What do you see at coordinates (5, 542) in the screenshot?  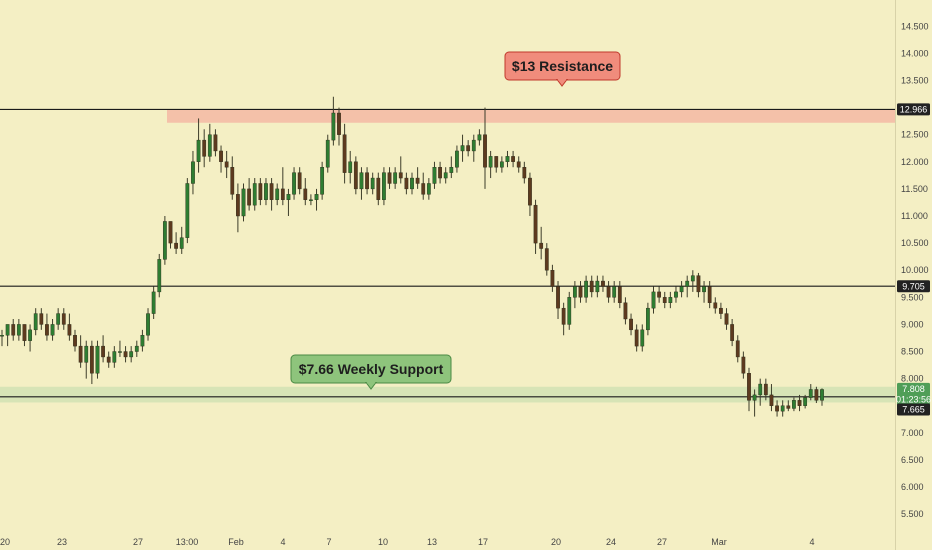 I see `x-tick-label: 20` at bounding box center [5, 542].